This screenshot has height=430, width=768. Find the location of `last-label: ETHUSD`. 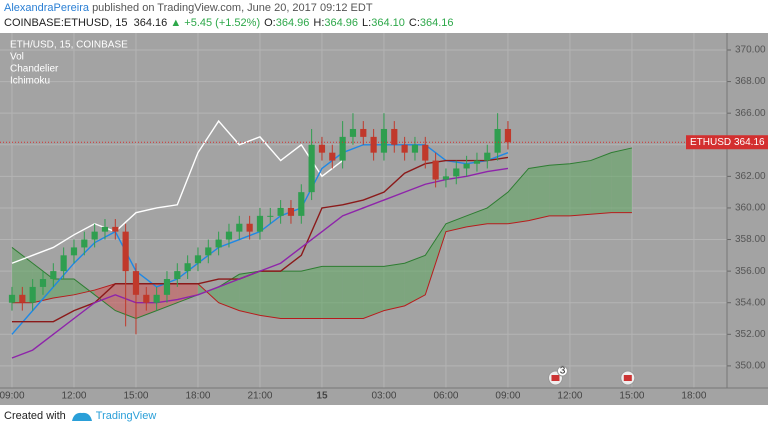

last-label: ETHUSD is located at coordinates (710, 142).